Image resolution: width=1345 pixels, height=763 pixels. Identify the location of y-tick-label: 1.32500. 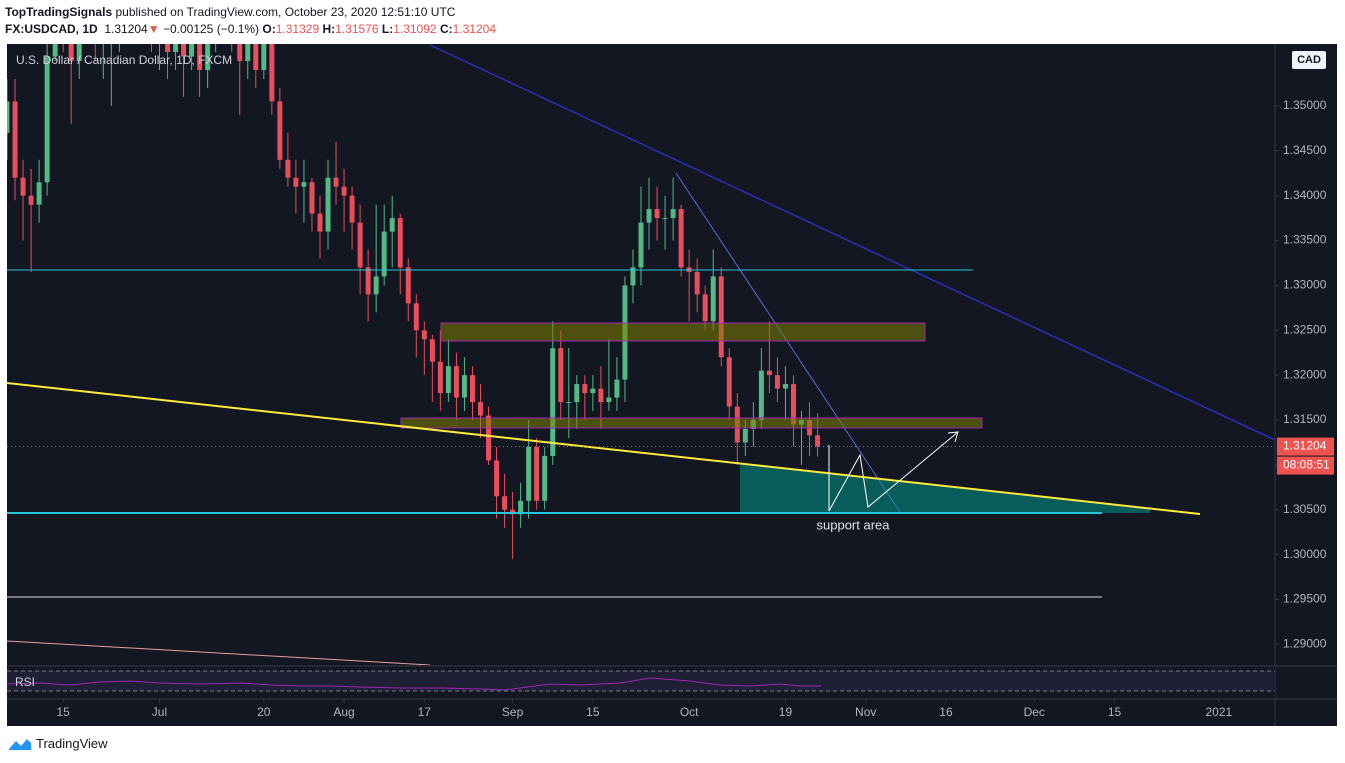
(1305, 329).